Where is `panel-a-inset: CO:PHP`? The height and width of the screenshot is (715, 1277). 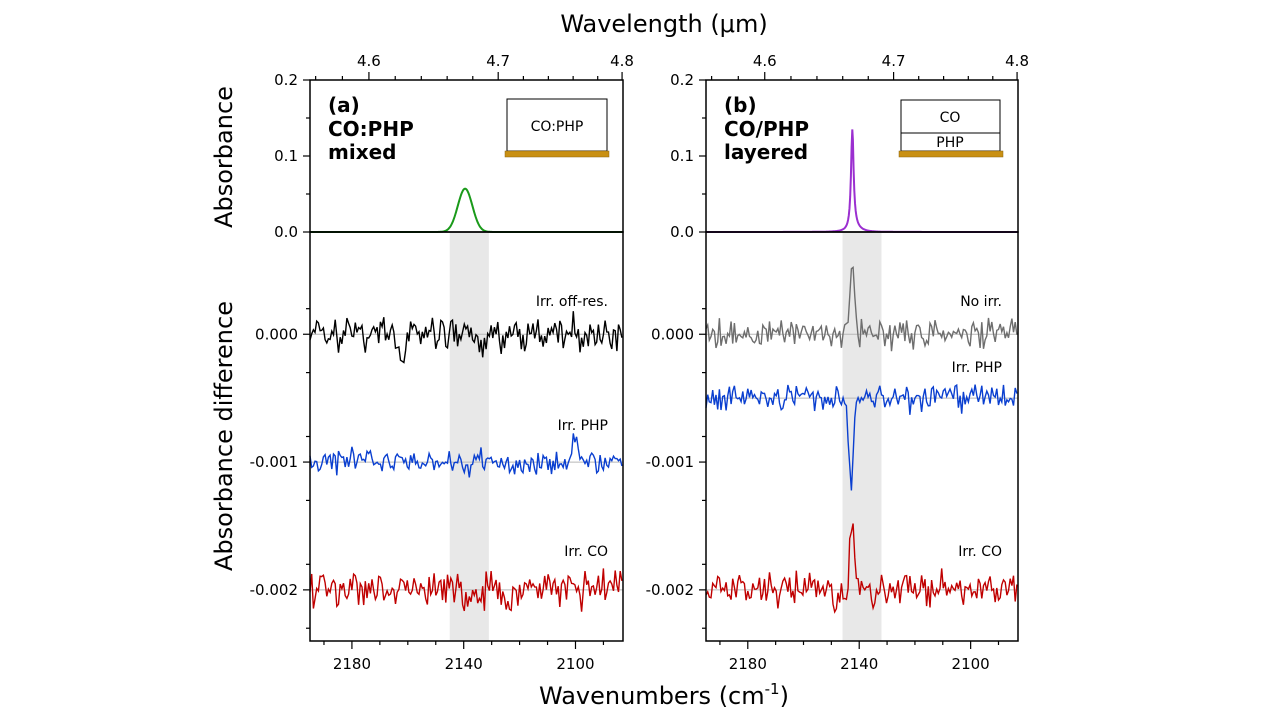 panel-a-inset: CO:PHP is located at coordinates (557, 128).